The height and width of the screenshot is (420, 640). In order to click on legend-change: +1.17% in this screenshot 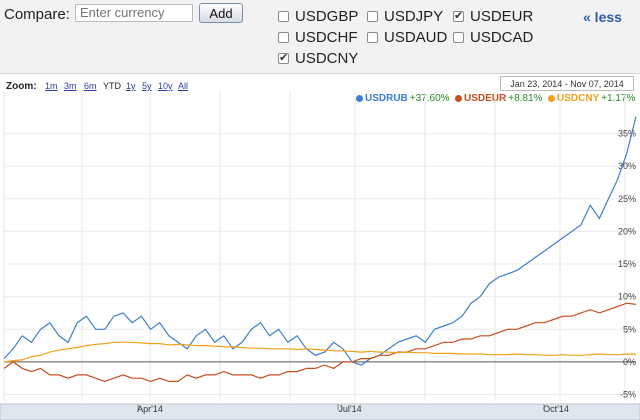, I will do `click(618, 98)`.